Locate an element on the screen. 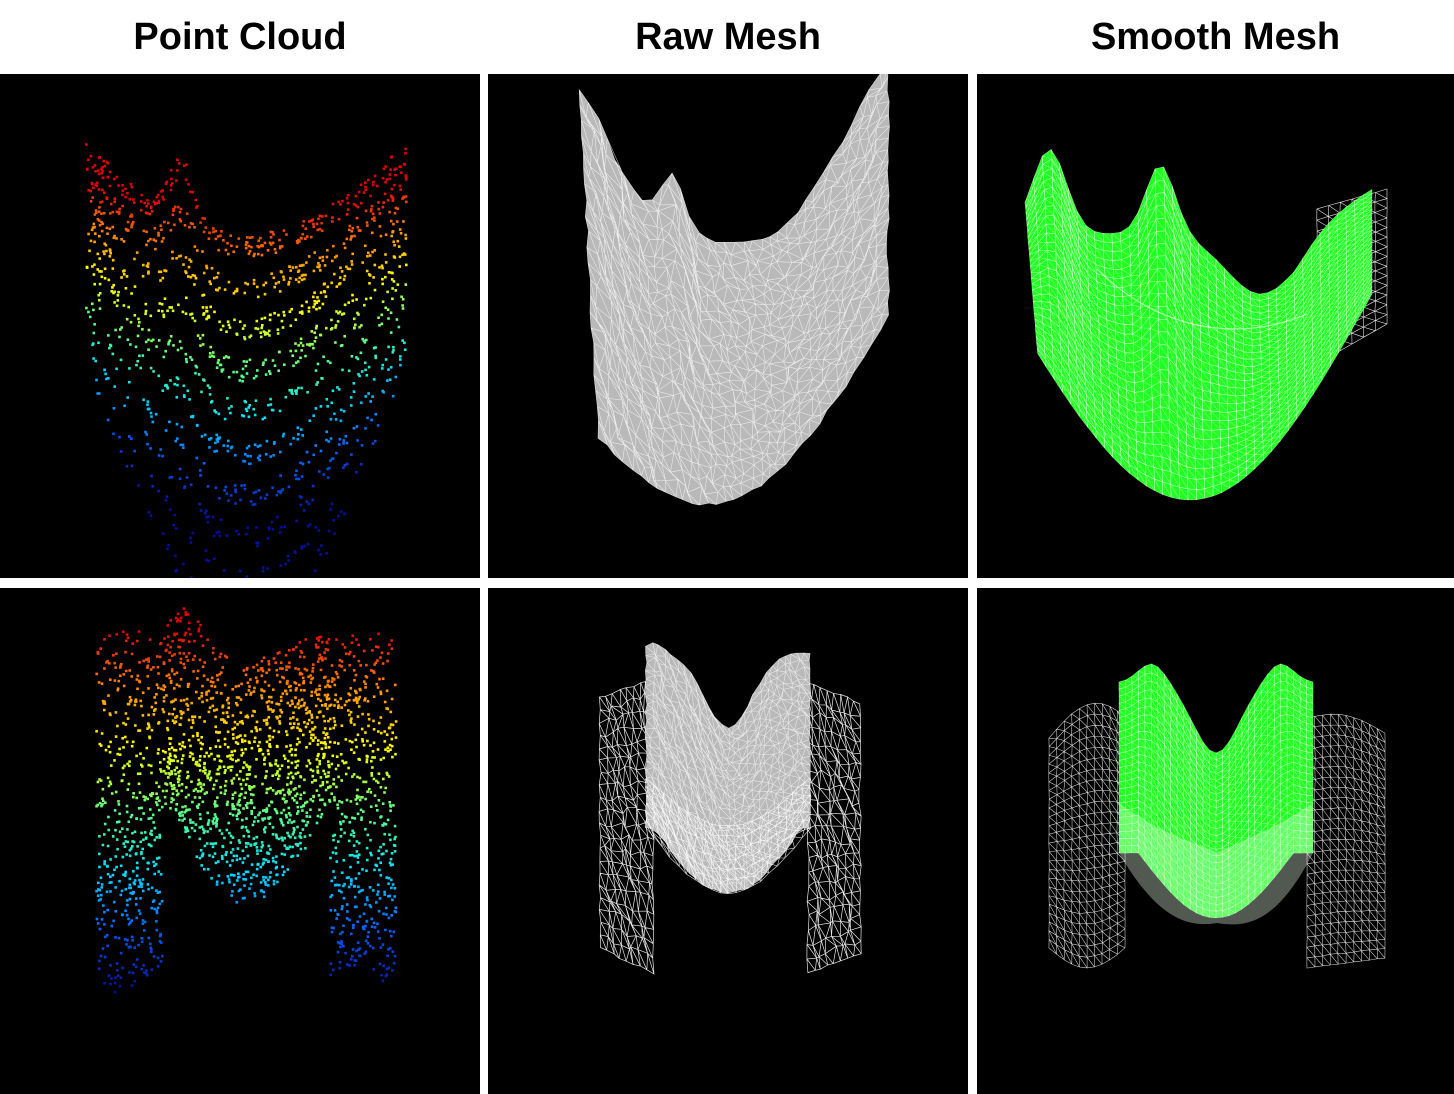 The width and height of the screenshot is (1454, 1094). raw-mesh is located at coordinates (728, 768).